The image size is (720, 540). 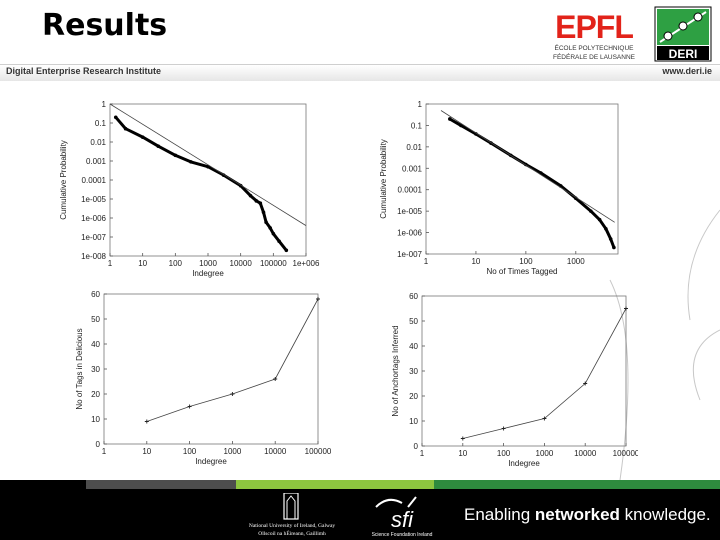 I want to click on y-tick-label: 30, so click(x=413, y=371).